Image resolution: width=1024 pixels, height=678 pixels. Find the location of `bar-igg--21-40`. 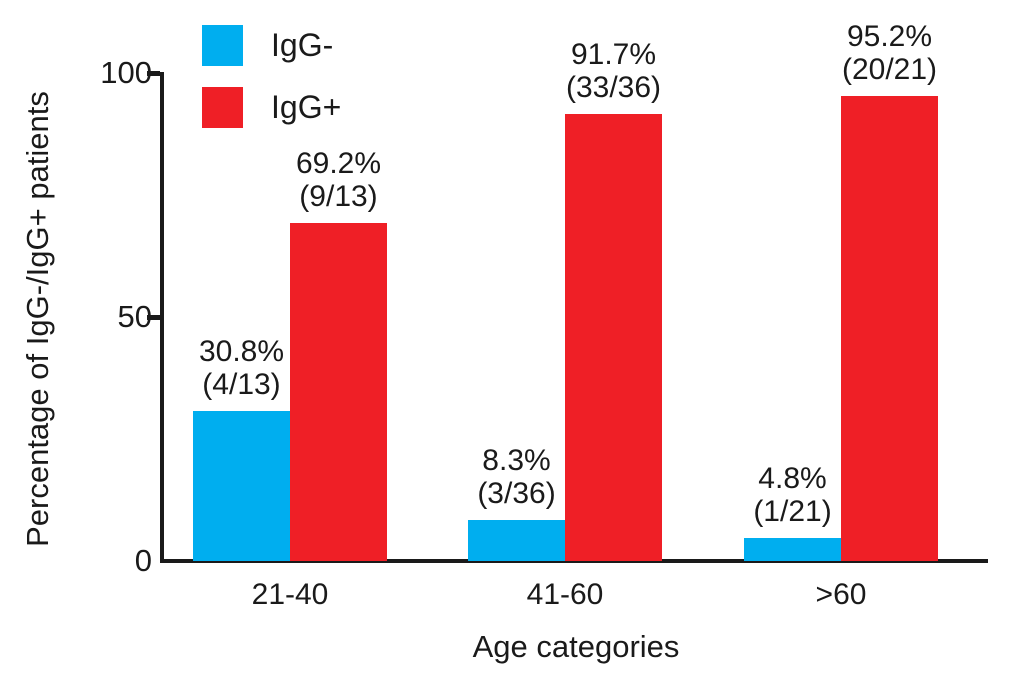

bar-igg--21-40 is located at coordinates (241, 486).